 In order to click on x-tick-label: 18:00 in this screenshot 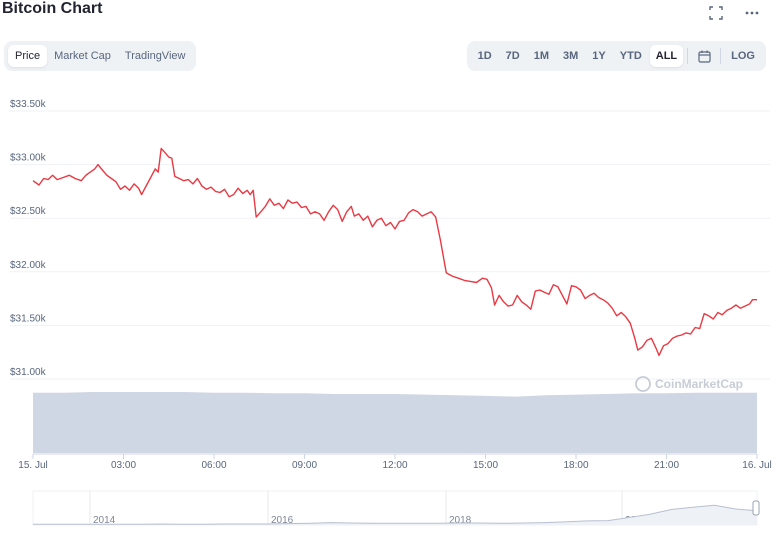, I will do `click(575, 465)`.